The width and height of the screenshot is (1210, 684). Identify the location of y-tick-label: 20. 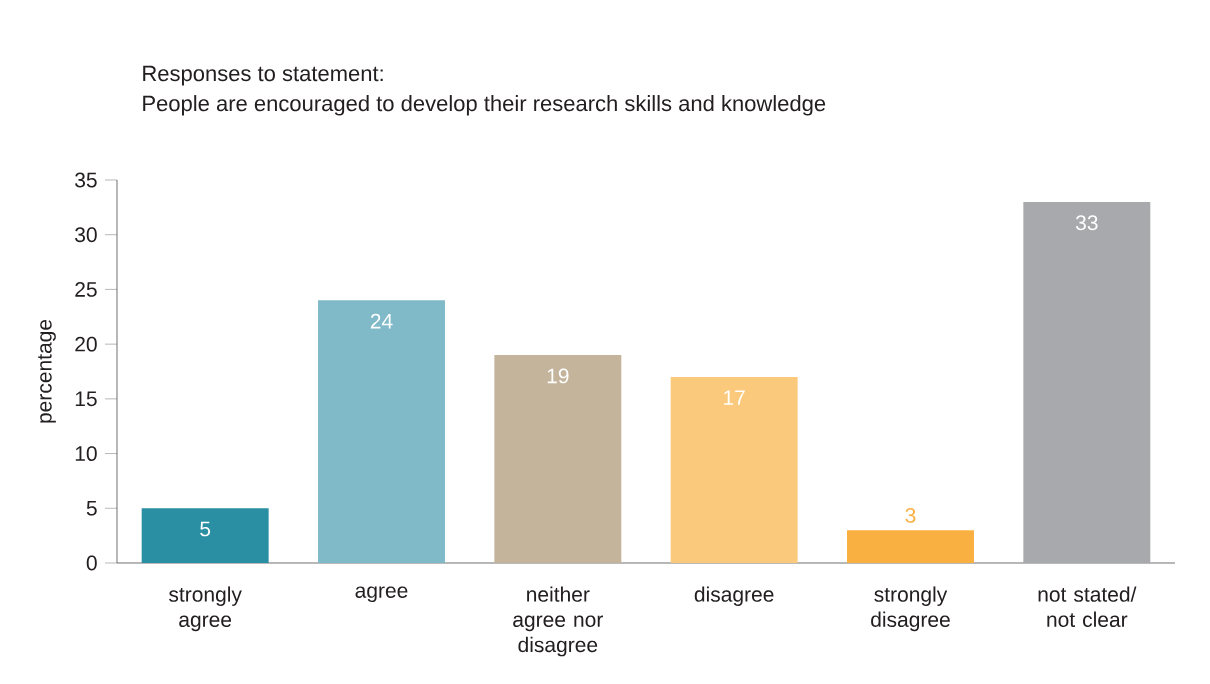
(86, 344).